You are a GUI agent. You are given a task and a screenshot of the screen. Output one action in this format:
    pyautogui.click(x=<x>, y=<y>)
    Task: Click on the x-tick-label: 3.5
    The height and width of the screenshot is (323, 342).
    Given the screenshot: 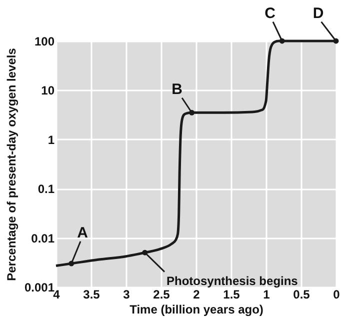 What is the action you would take?
    pyautogui.click(x=91, y=295)
    